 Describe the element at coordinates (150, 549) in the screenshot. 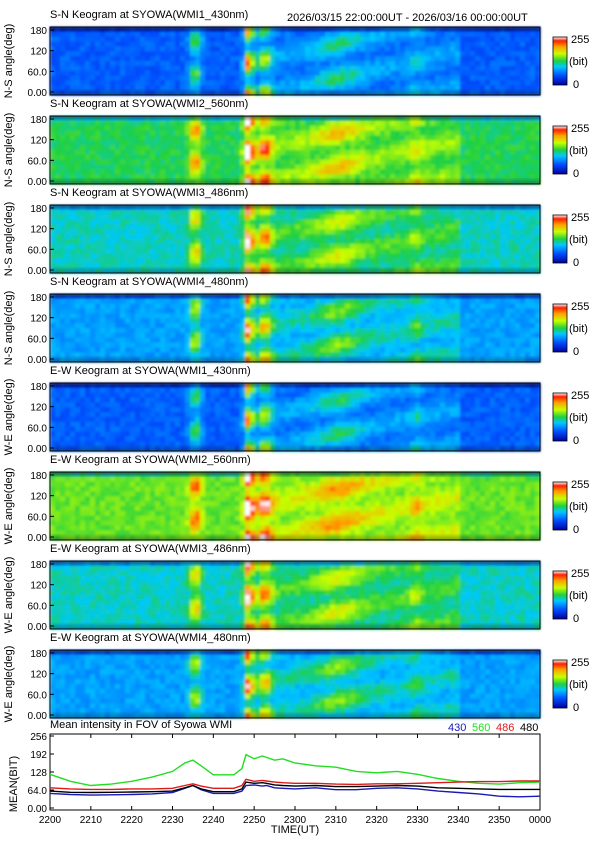

I see `keogram-title: E-W Keogram at SYOWA(WMI3_486nm)` at that location.